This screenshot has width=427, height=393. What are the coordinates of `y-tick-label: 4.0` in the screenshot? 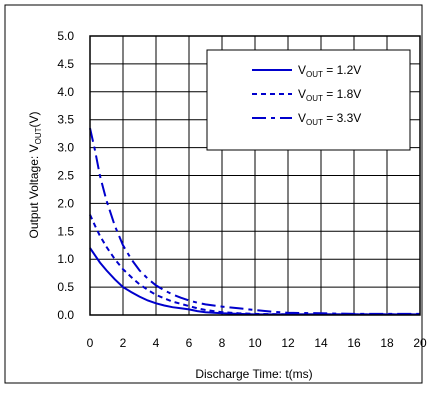 It's located at (65, 92).